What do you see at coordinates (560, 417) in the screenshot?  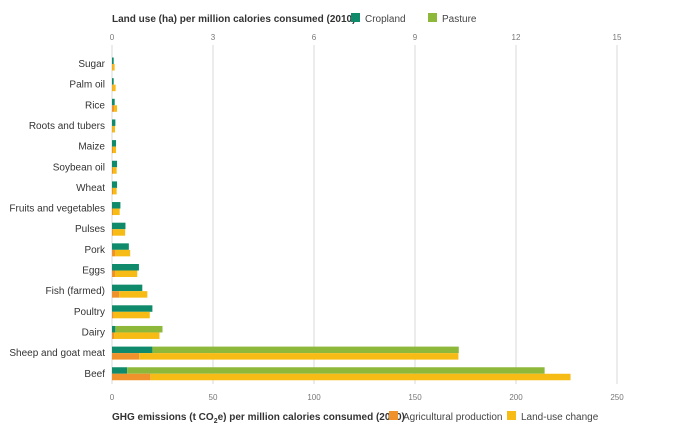 I see `legend-label-land-use-change: Land-use change` at bounding box center [560, 417].